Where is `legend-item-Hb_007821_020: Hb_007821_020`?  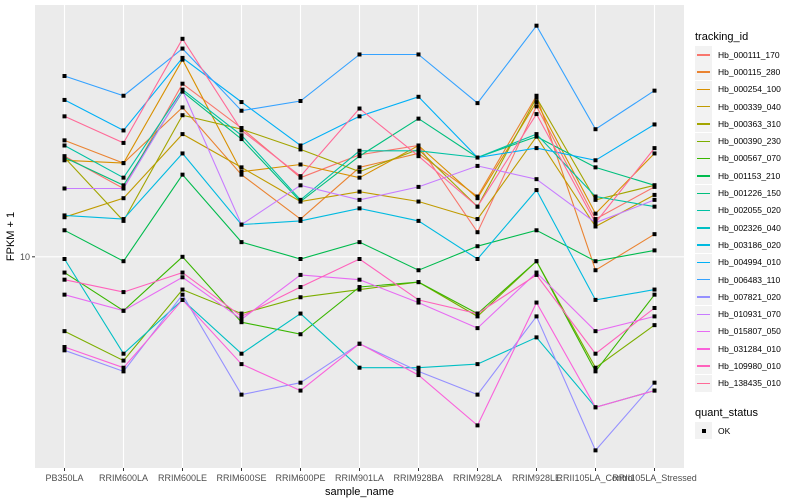 legend-item-Hb_007821_020: Hb_007821_020 is located at coordinates (747, 297).